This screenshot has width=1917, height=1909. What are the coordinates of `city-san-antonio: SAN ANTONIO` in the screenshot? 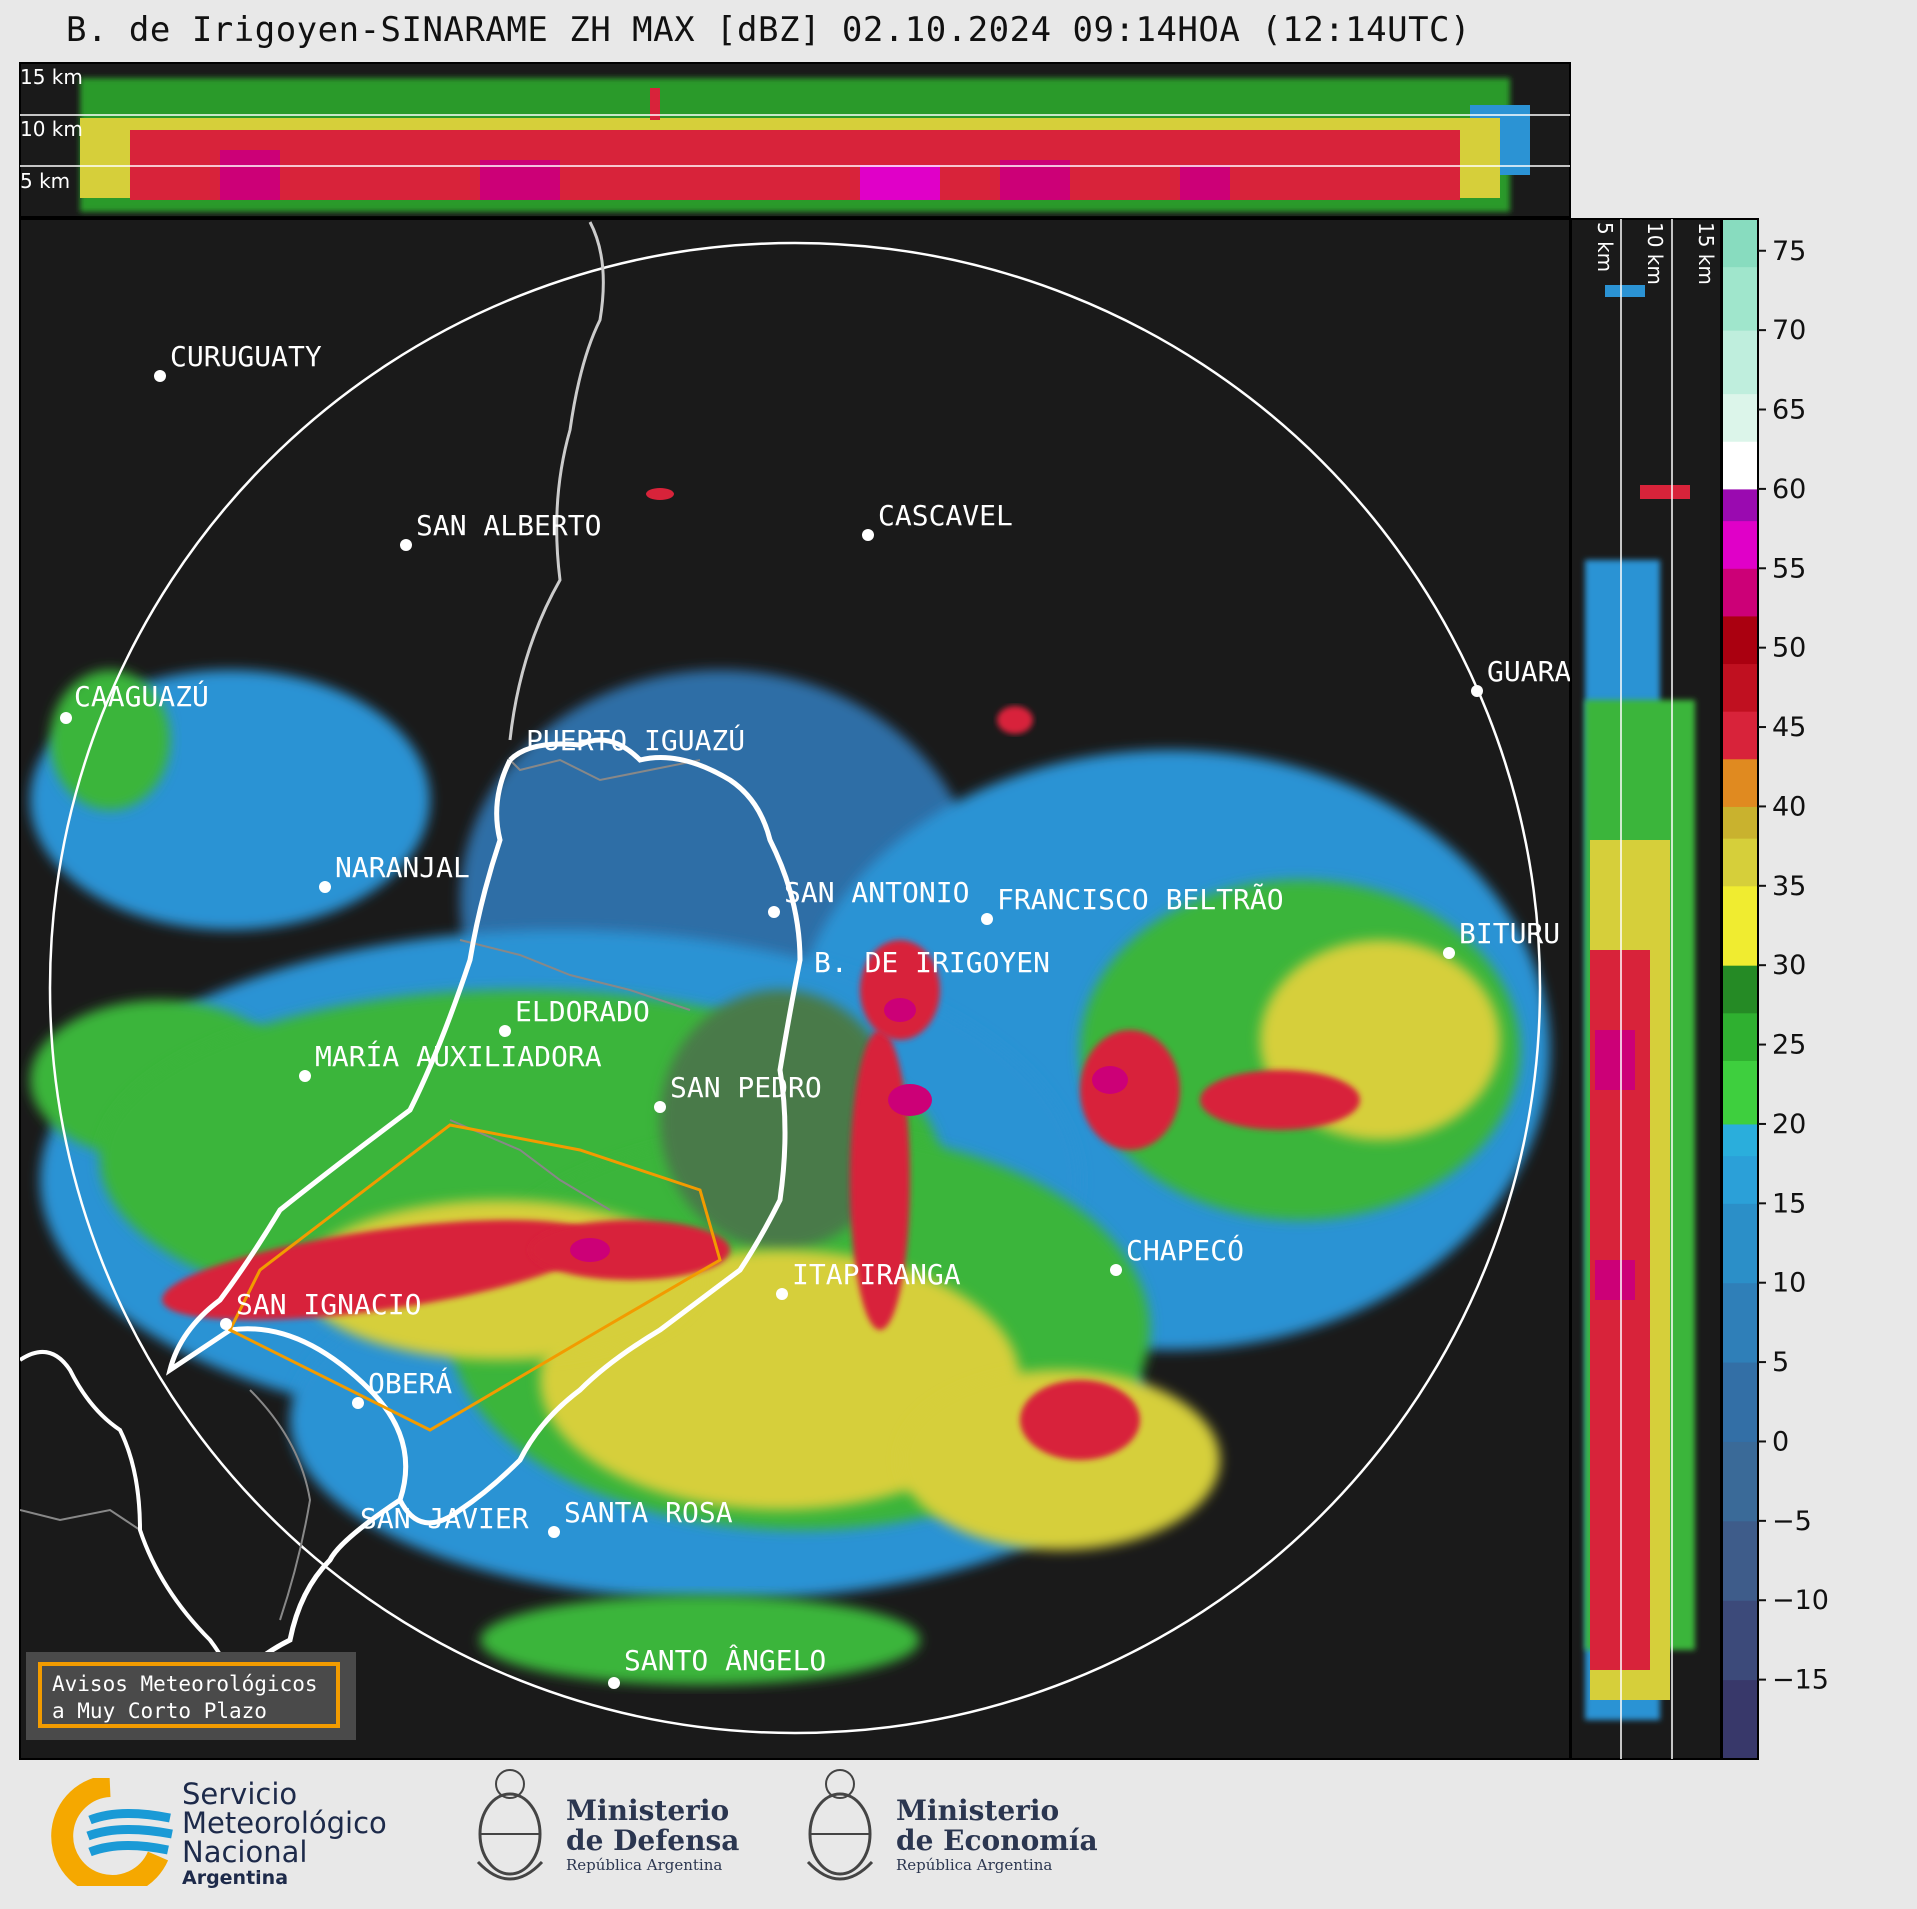 It's located at (868, 897).